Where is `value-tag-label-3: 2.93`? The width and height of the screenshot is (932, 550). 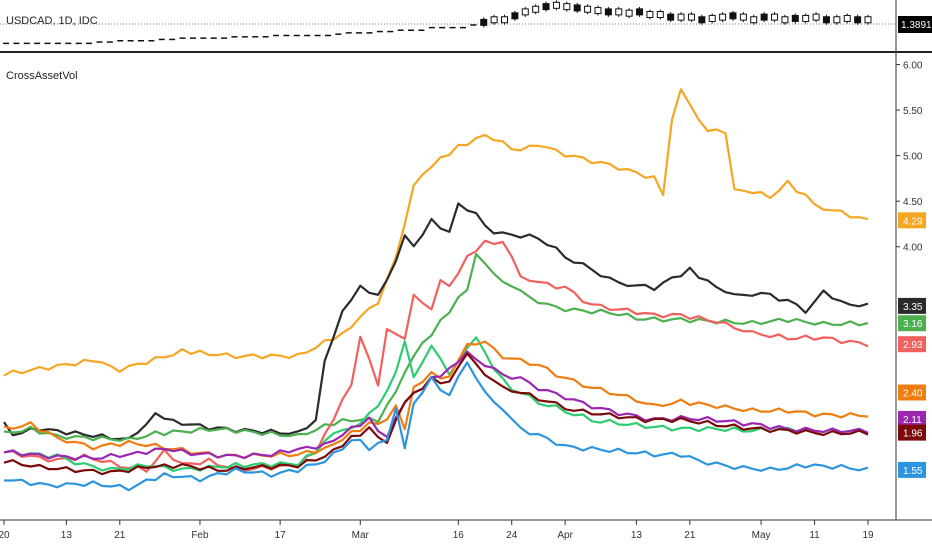
value-tag-label-3: 2.93 is located at coordinates (913, 345).